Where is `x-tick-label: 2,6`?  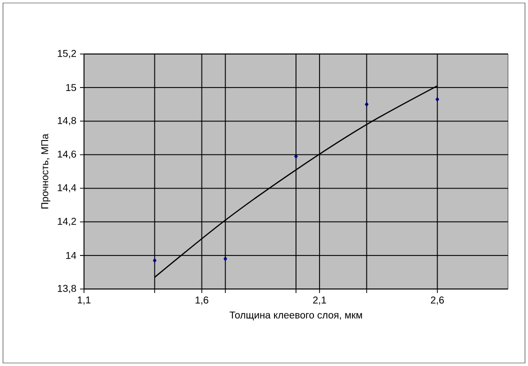
x-tick-label: 2,6 is located at coordinates (437, 300).